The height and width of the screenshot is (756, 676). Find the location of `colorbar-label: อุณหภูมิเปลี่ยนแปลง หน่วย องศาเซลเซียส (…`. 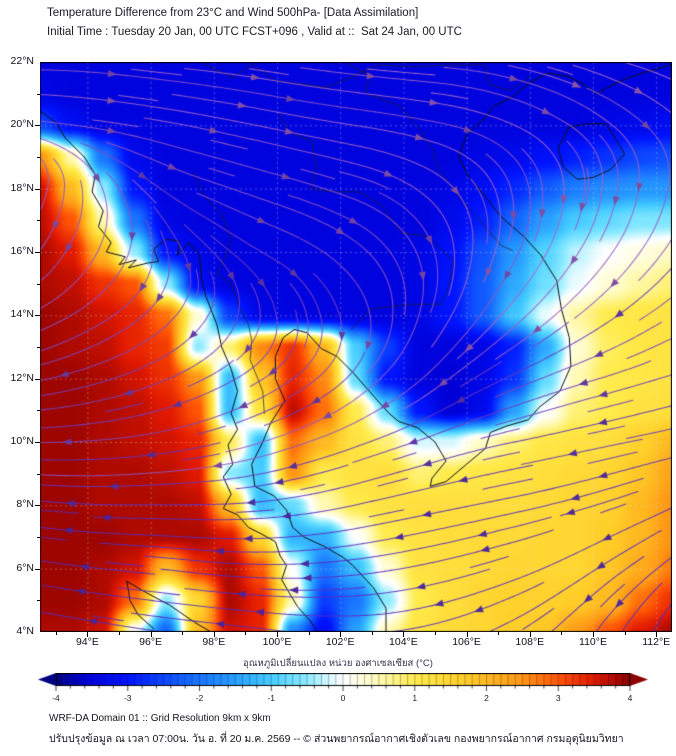

colorbar-label: อุณหภูมิเปลี่ยนแปลง หน่วย องศาเซลเซียส (… is located at coordinates (338, 663).